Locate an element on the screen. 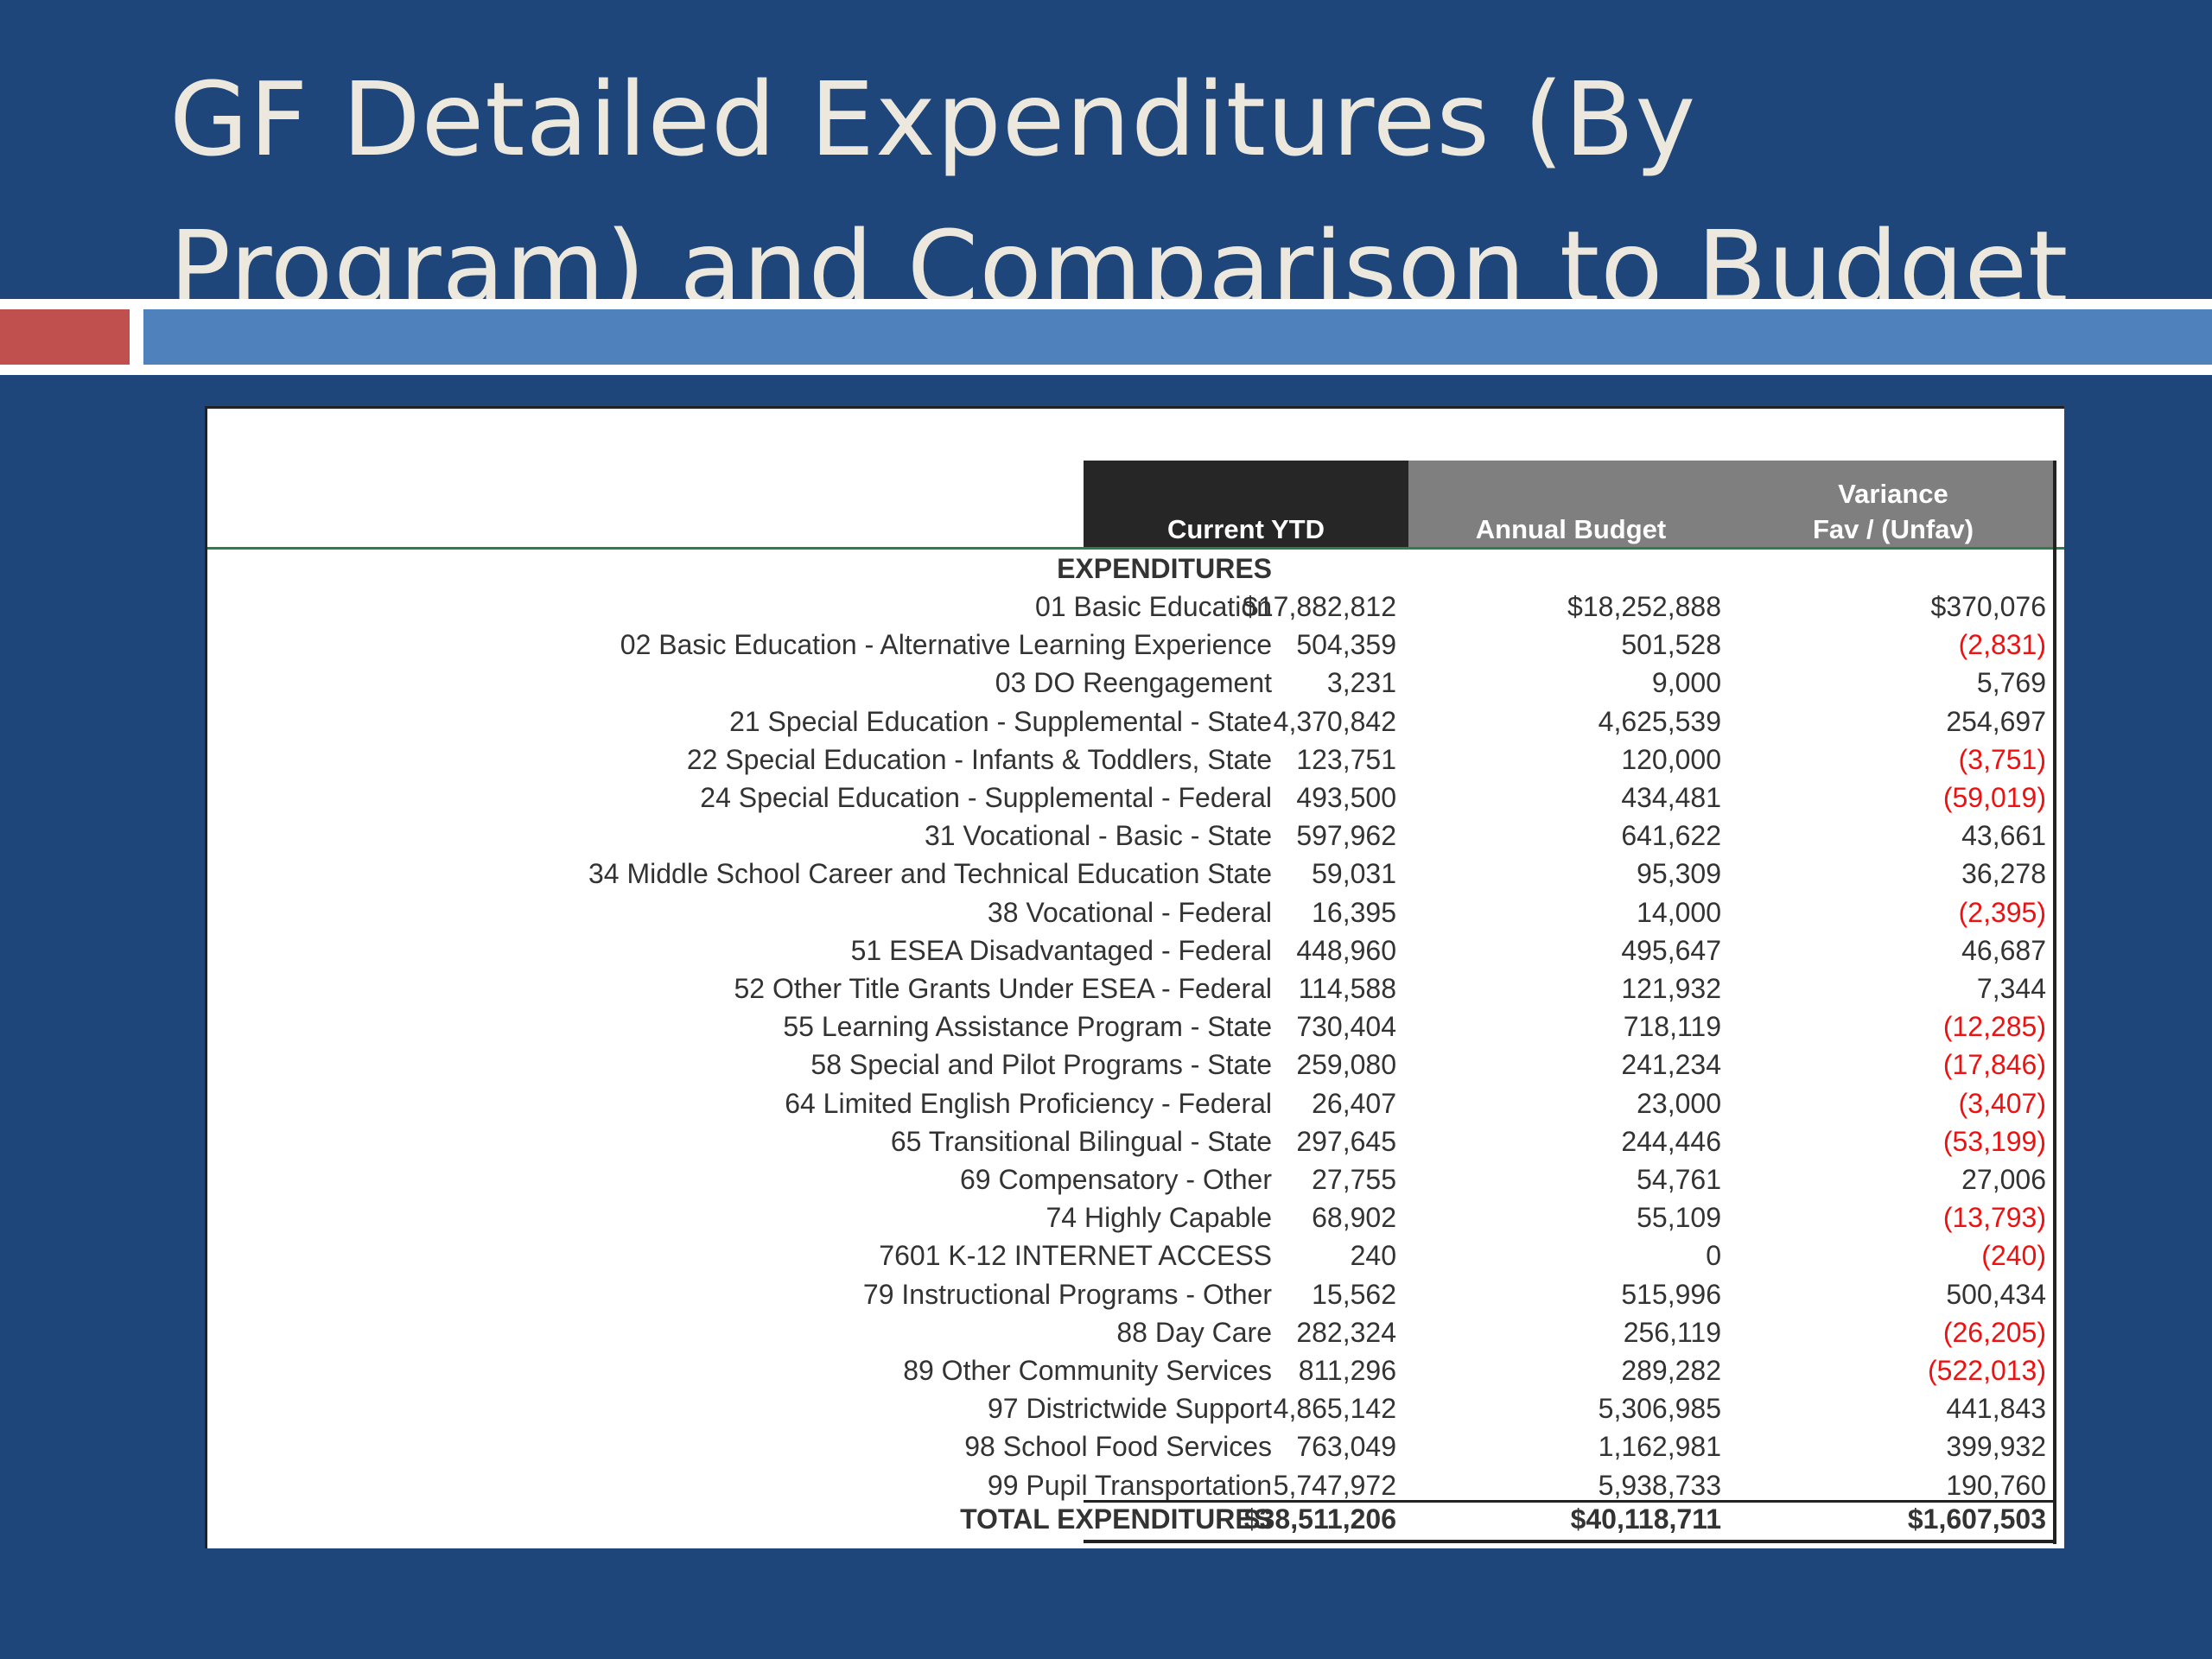  row-annual-budget: 14,000 is located at coordinates (1679, 912).